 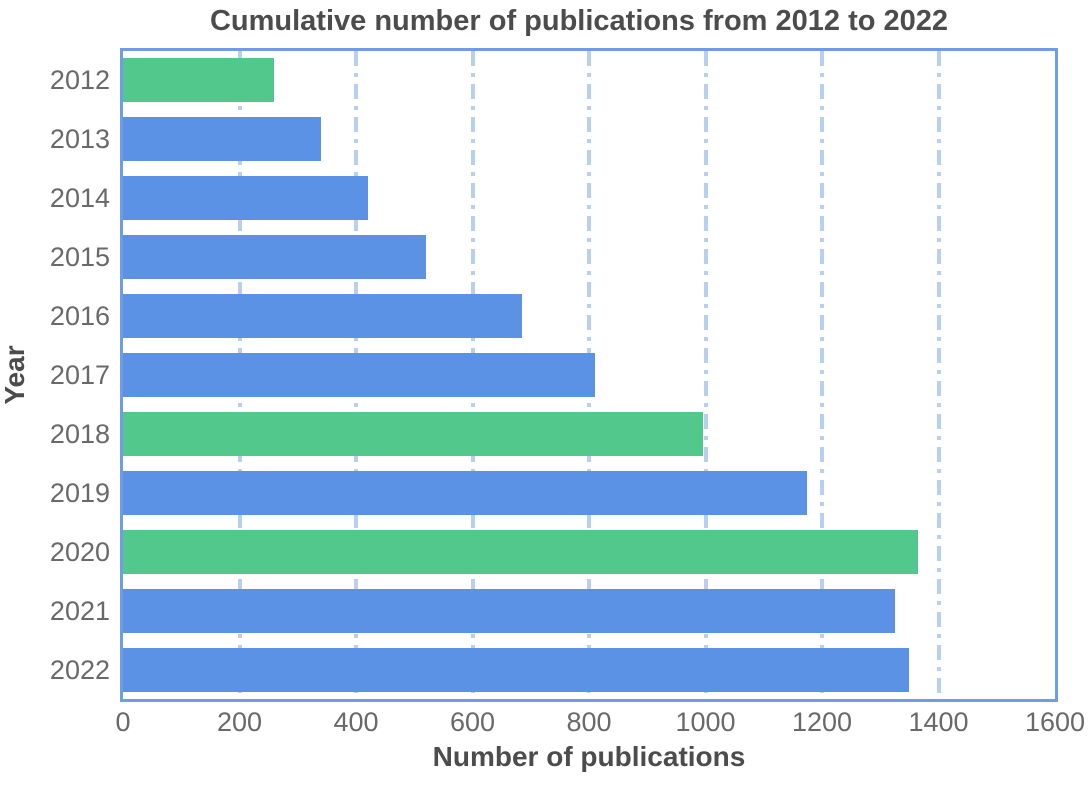 I want to click on bar-row-2015, so click(x=589, y=257).